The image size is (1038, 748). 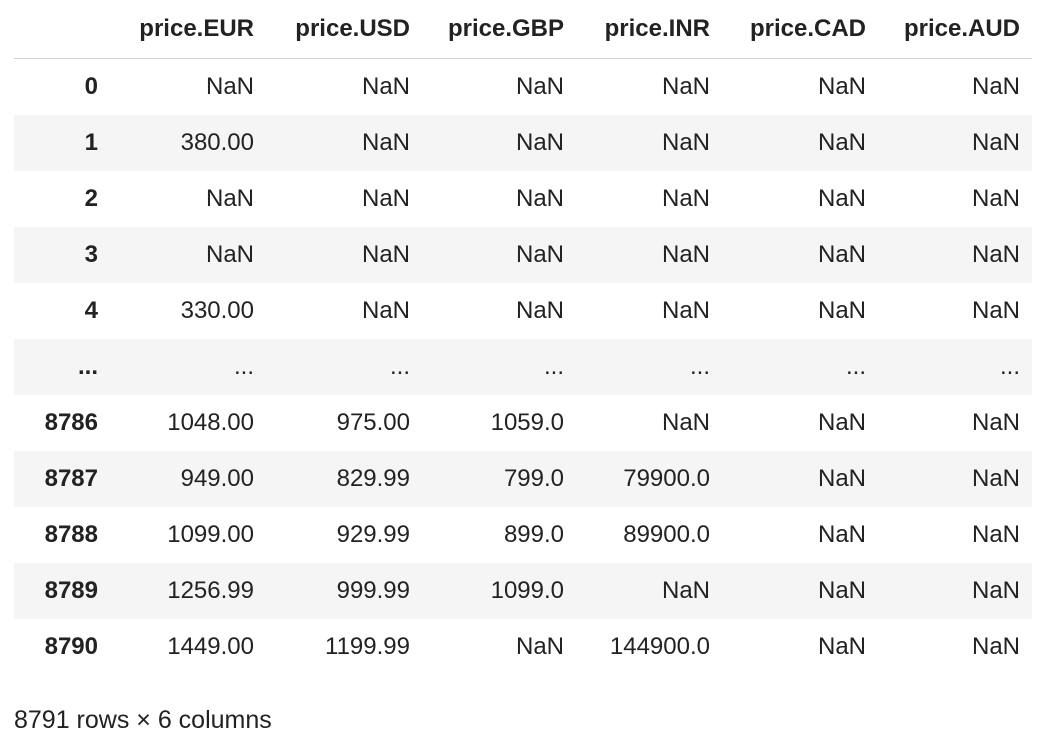 I want to click on table-row: 2 NaN NaN NaN NaN NaN NaN, so click(x=523, y=199).